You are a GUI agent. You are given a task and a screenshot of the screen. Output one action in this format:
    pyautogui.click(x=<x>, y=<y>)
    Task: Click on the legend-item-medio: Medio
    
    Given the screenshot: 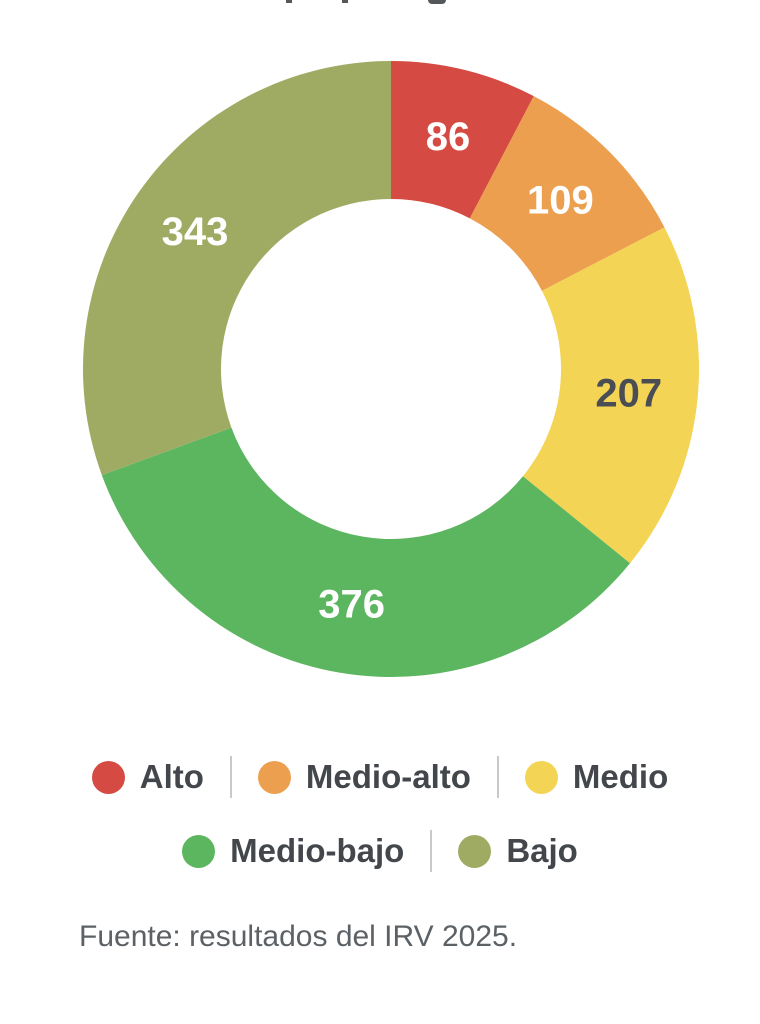 What is the action you would take?
    pyautogui.click(x=596, y=777)
    